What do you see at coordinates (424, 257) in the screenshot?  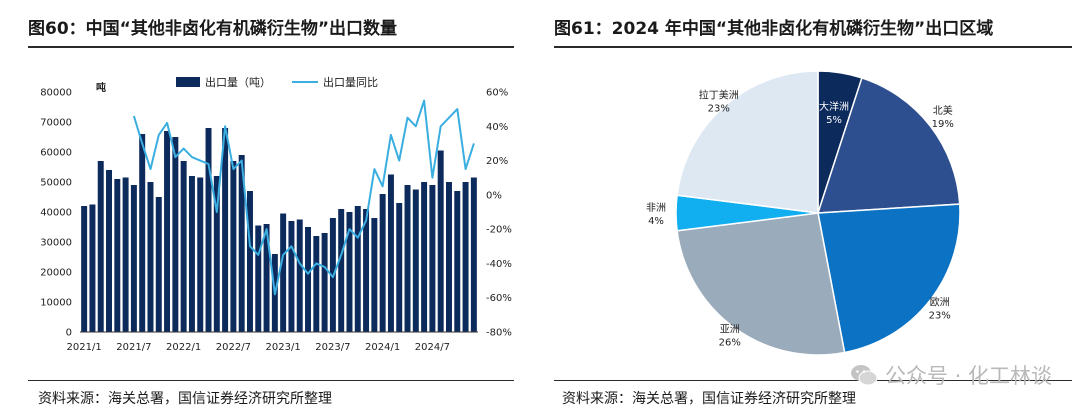 I see `bar-2024/6` at bounding box center [424, 257].